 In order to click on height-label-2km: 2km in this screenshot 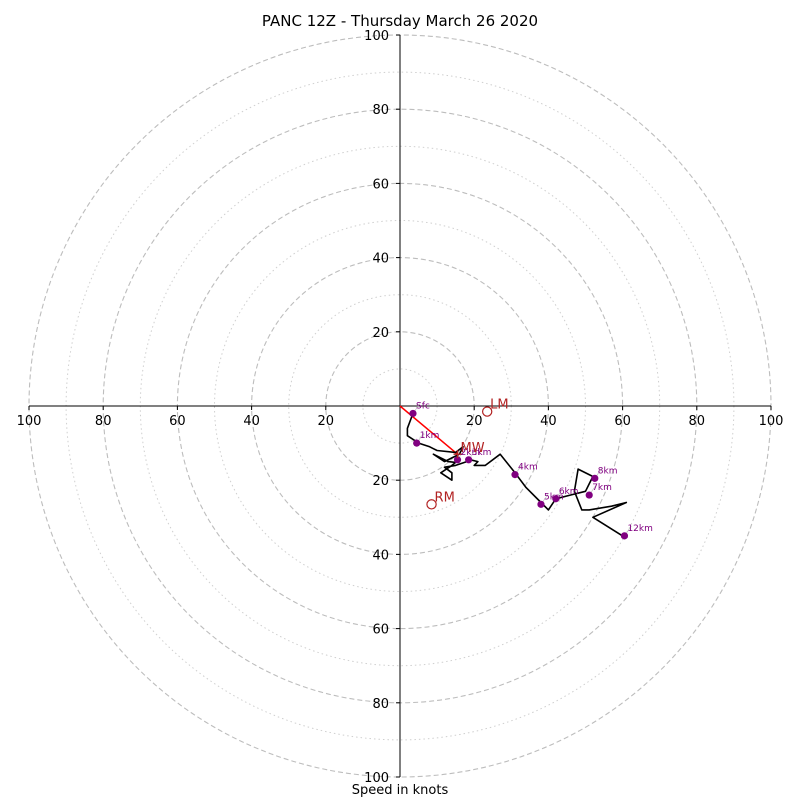, I will do `click(471, 453)`.